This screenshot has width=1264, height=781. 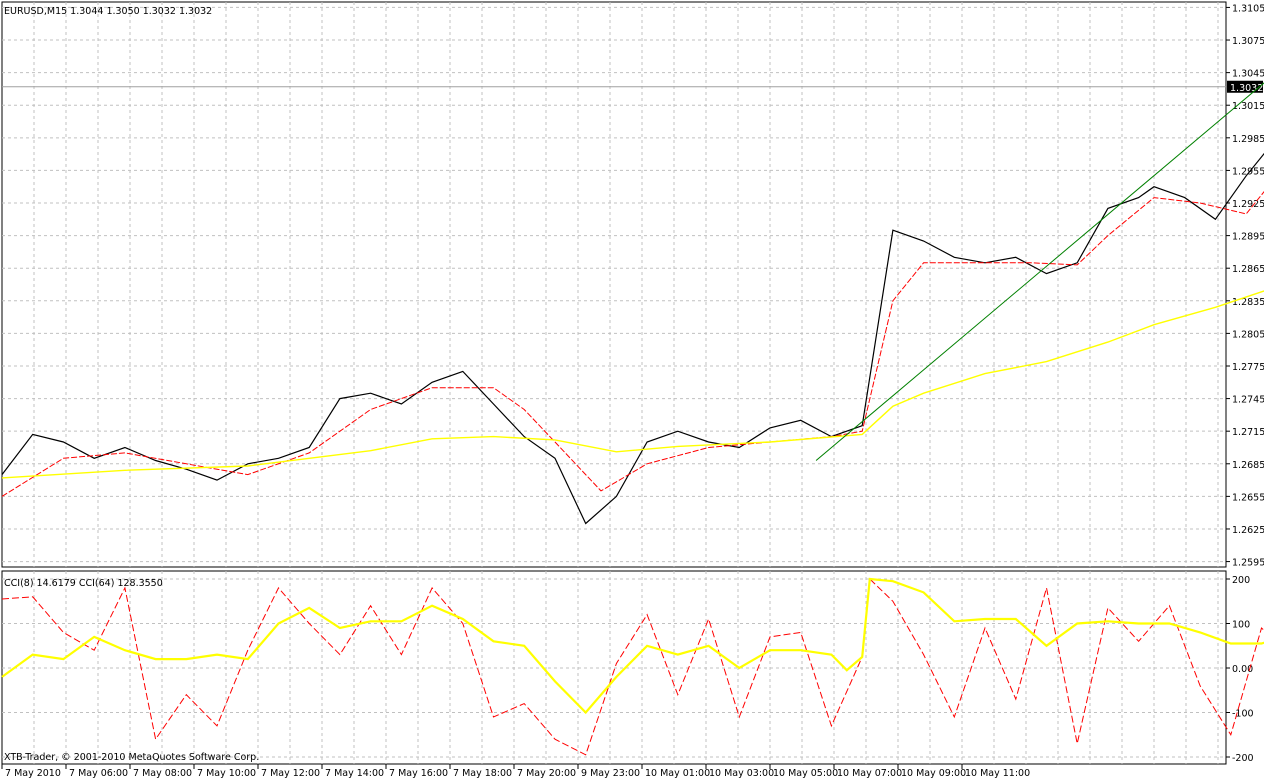 I want to click on y-tick-label: 1.2745, so click(x=1248, y=400).